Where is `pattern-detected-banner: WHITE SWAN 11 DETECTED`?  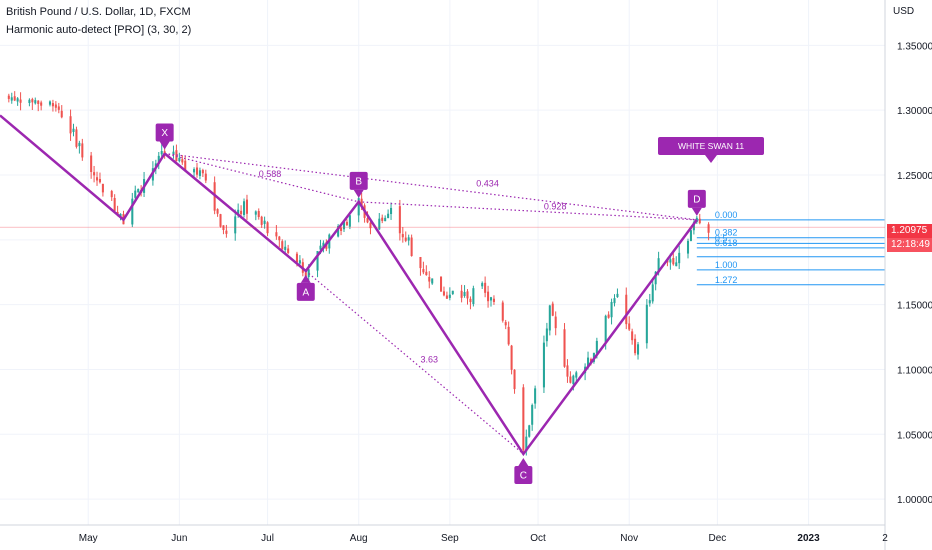 pattern-detected-banner: WHITE SWAN 11 DETECTED is located at coordinates (711, 153).